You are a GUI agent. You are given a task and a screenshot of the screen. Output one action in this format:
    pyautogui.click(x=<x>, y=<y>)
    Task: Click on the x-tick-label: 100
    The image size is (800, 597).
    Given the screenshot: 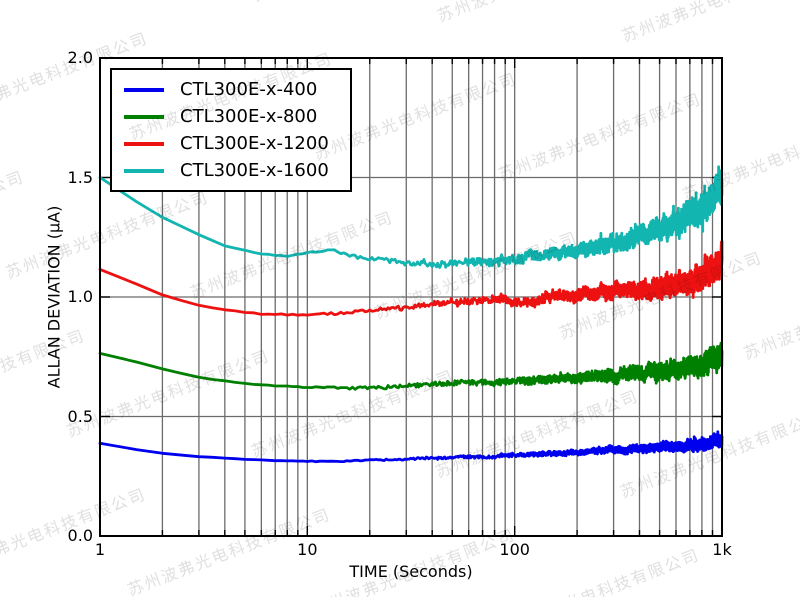 What is the action you would take?
    pyautogui.click(x=514, y=549)
    